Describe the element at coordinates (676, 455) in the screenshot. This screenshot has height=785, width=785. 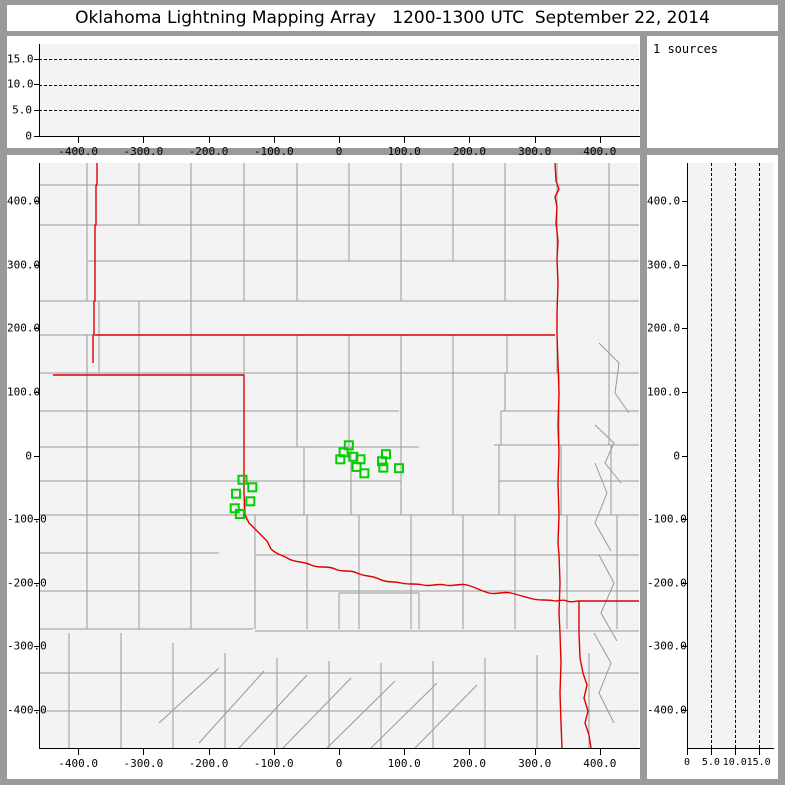
I see `profile-ylabel-4: 0` at that location.